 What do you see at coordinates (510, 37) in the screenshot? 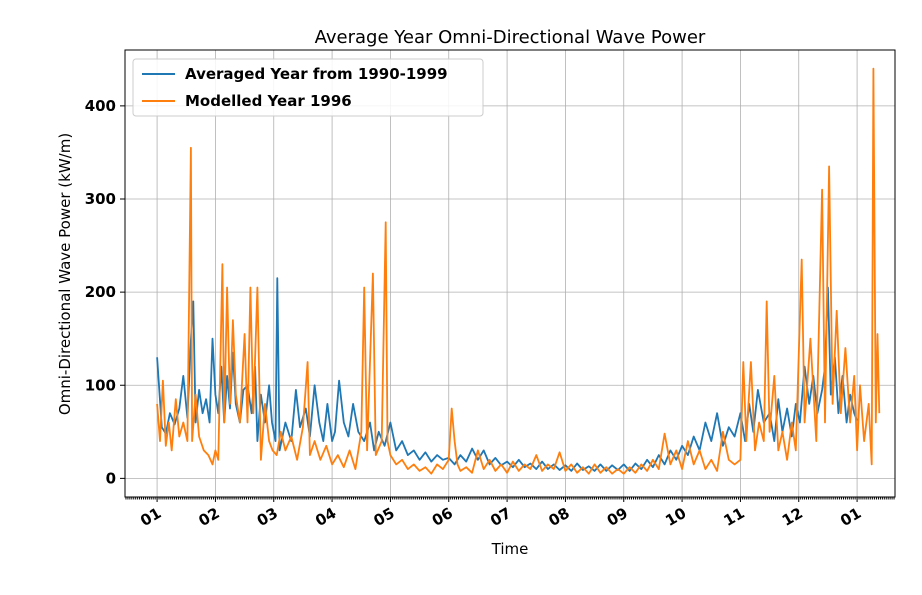
I see `chart-title: Average Year Omni-Directional Wave Power` at bounding box center [510, 37].